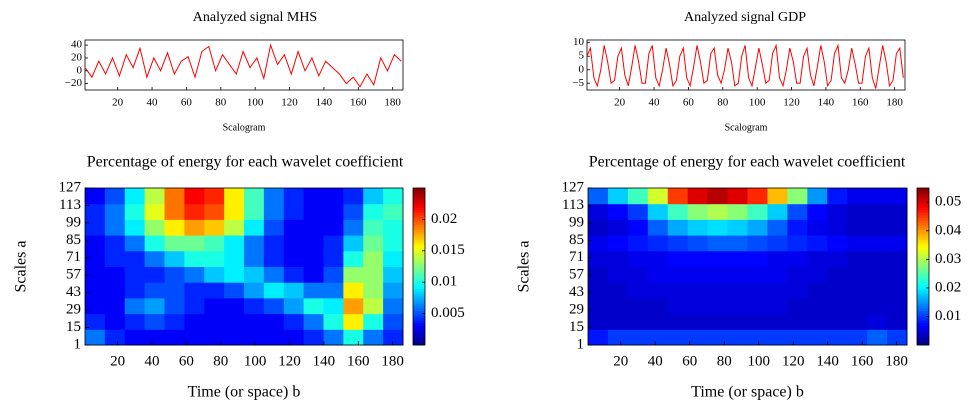 The width and height of the screenshot is (975, 409). I want to click on x-tick-label: 180, so click(392, 361).